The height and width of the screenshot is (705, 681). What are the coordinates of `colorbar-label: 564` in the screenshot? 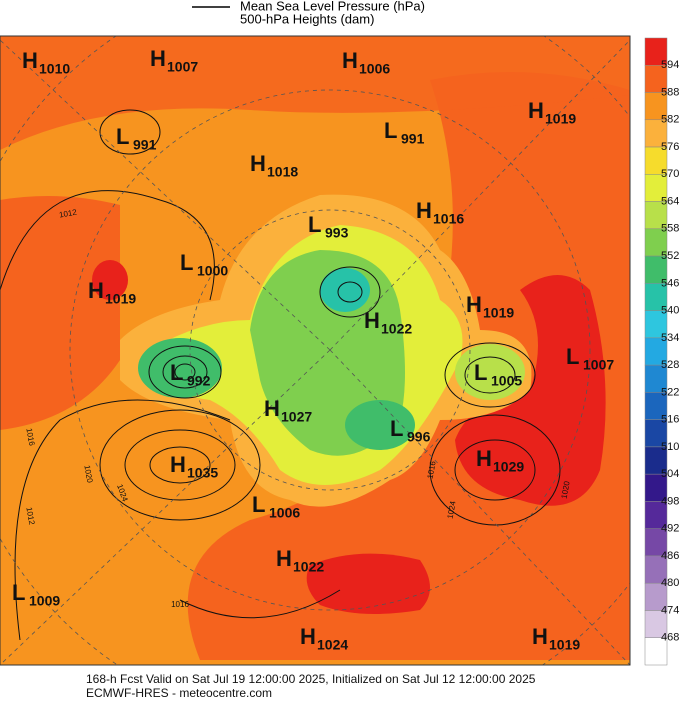 It's located at (670, 201).